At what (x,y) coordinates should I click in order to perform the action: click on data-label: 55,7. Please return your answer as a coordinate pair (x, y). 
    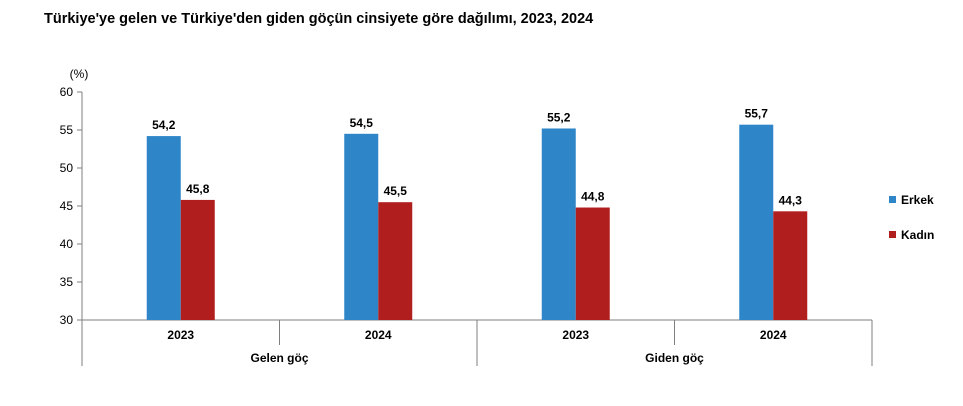
    Looking at the image, I should click on (757, 114).